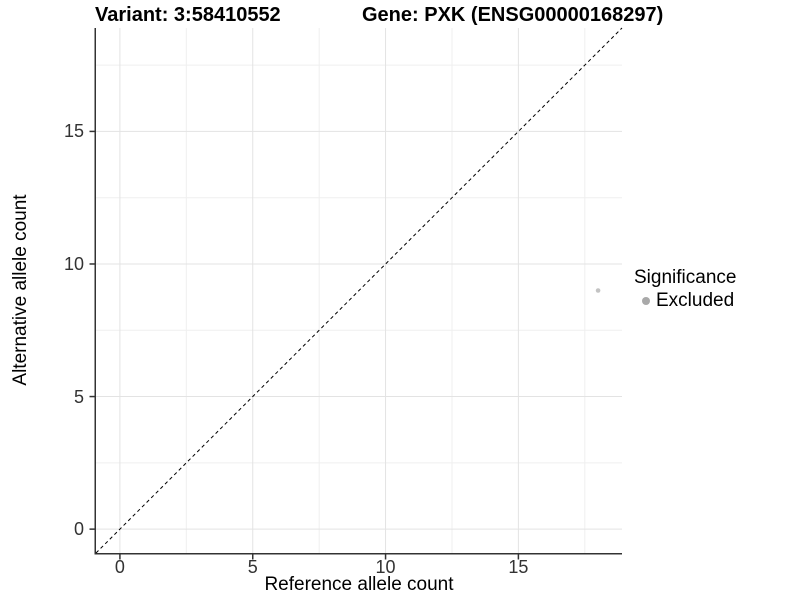 This screenshot has width=800, height=600. What do you see at coordinates (646, 301) in the screenshot?
I see `excluded-marker-icon` at bounding box center [646, 301].